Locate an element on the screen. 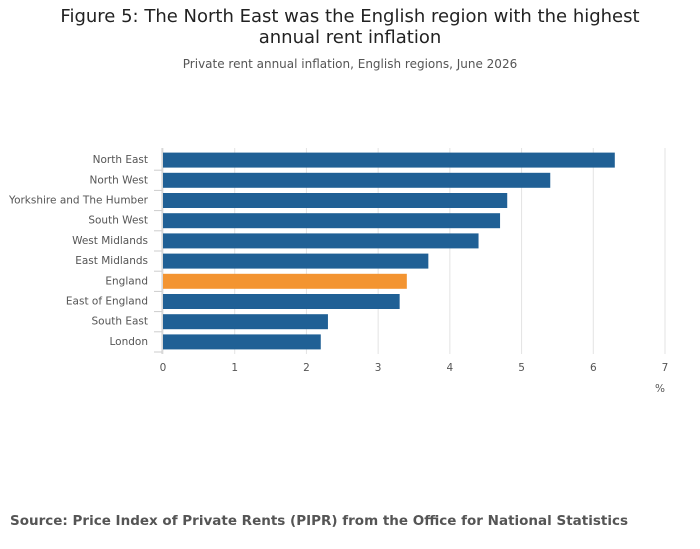 The width and height of the screenshot is (700, 549). y-tick-label: East Midlands is located at coordinates (111, 261).